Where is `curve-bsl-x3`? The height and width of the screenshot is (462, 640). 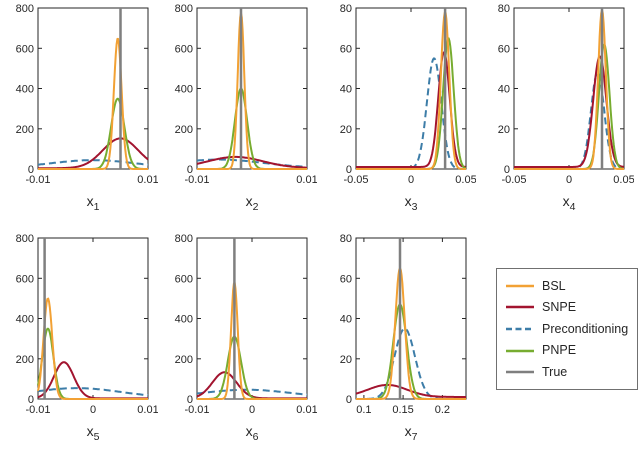
curve-bsl-x3 is located at coordinates (411, 90).